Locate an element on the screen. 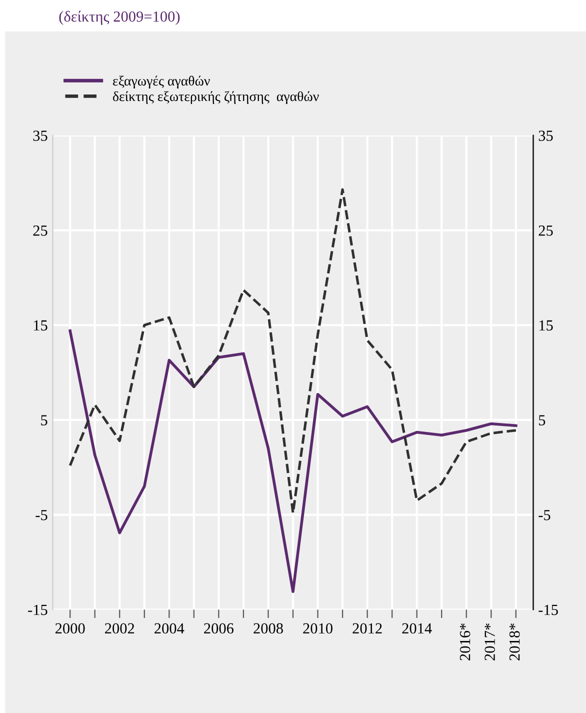 The height and width of the screenshot is (713, 586). x-tick-label: 2016* is located at coordinates (465, 642).